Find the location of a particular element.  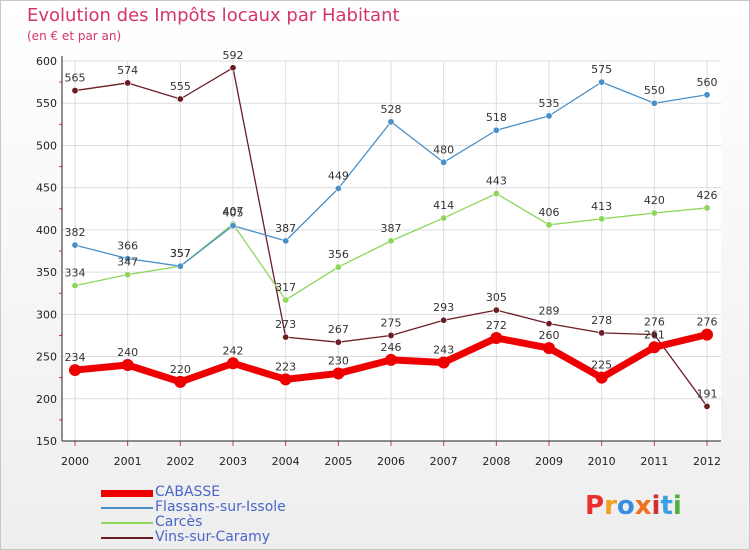

legend-label: Flassans-sur-Issole is located at coordinates (220, 507).